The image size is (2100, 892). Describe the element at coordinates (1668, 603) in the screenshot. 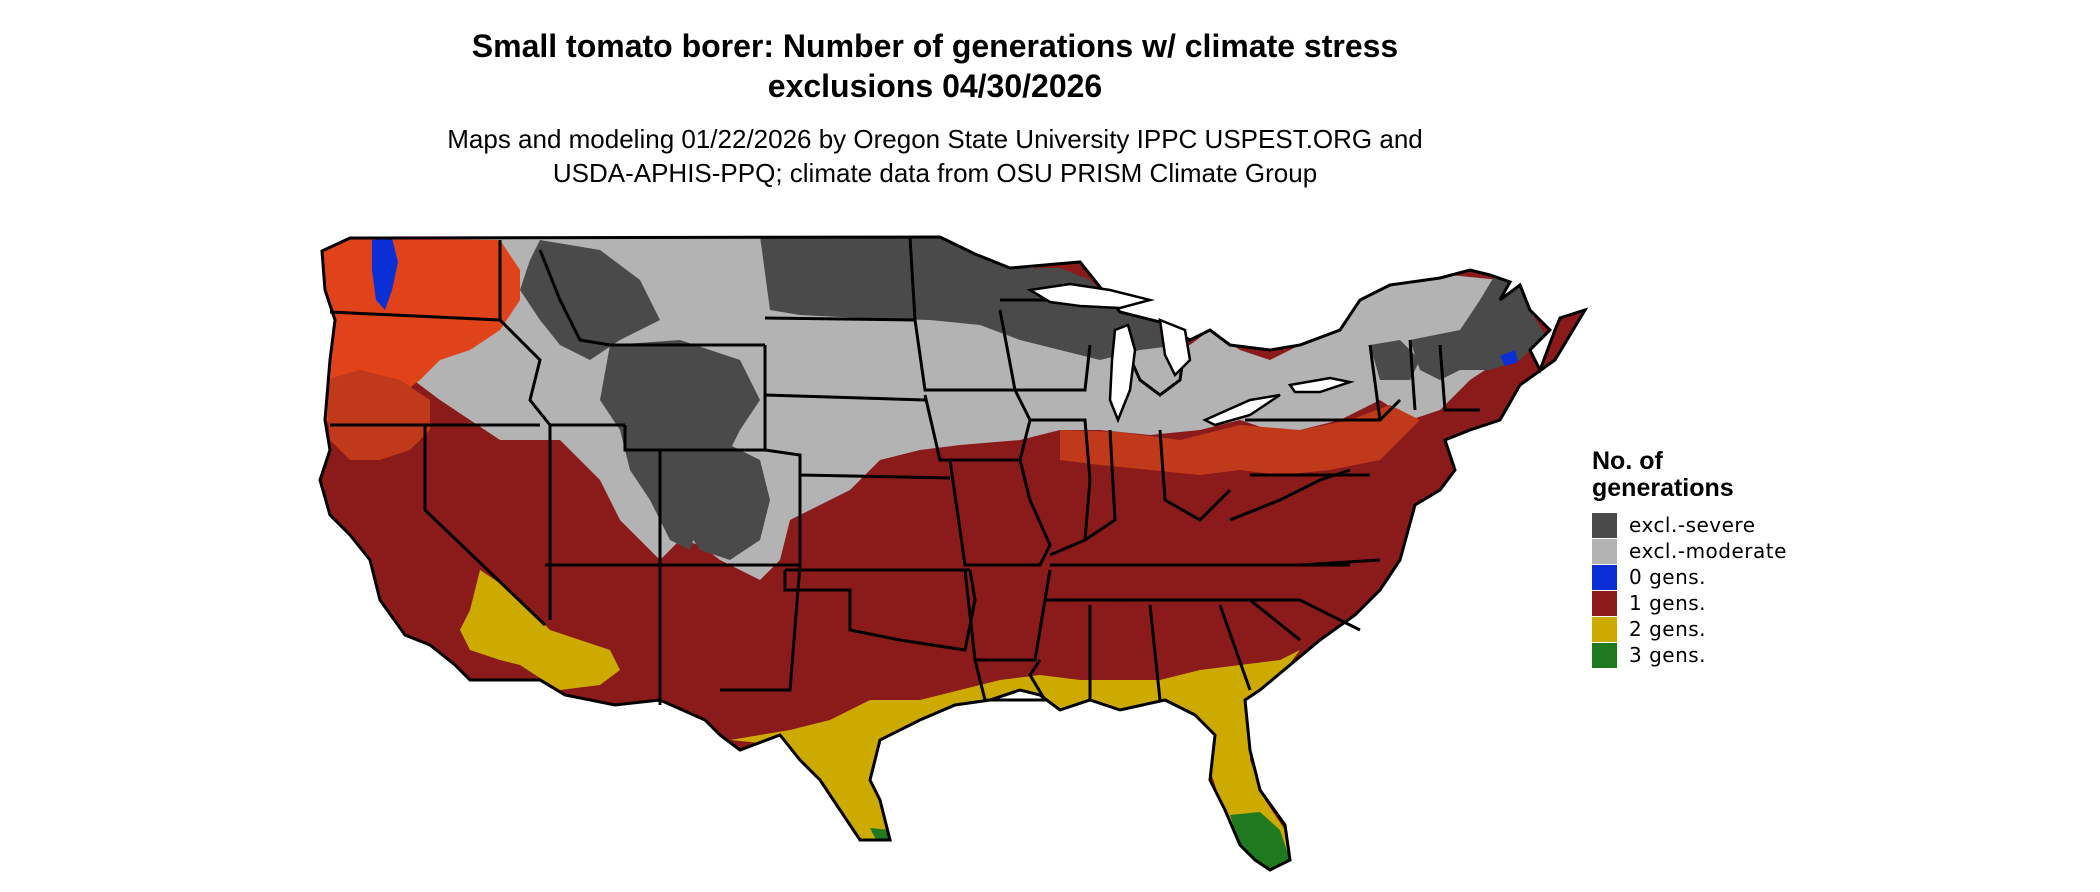

I see `legend-label: 1 gens.` at that location.